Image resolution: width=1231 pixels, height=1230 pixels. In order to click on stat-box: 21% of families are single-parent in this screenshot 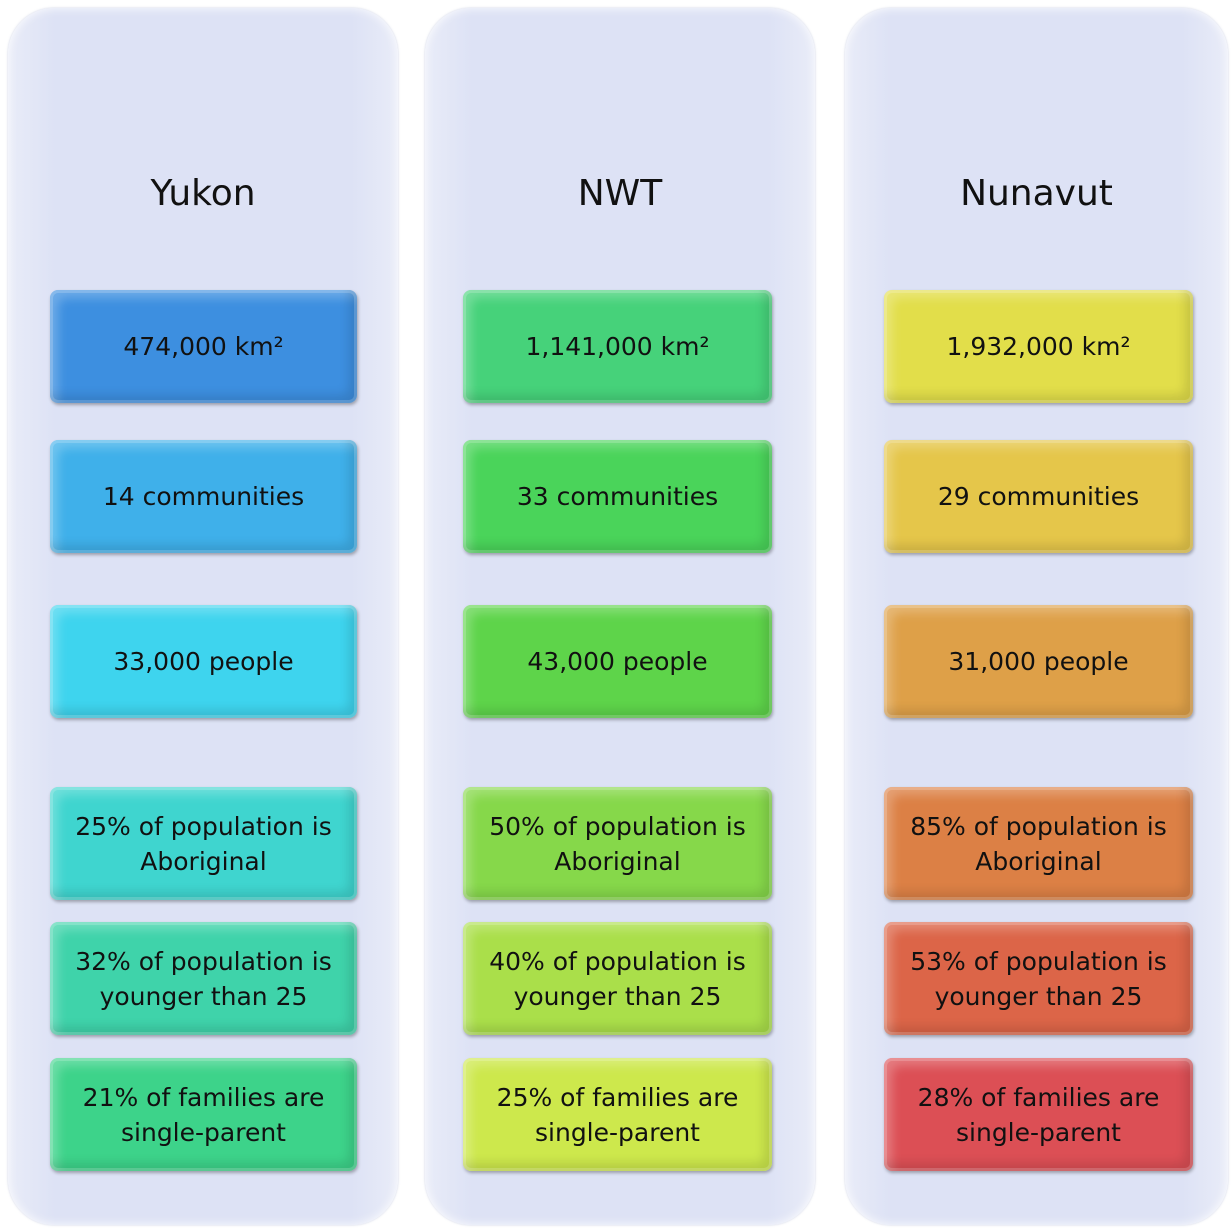, I will do `click(203, 1114)`.